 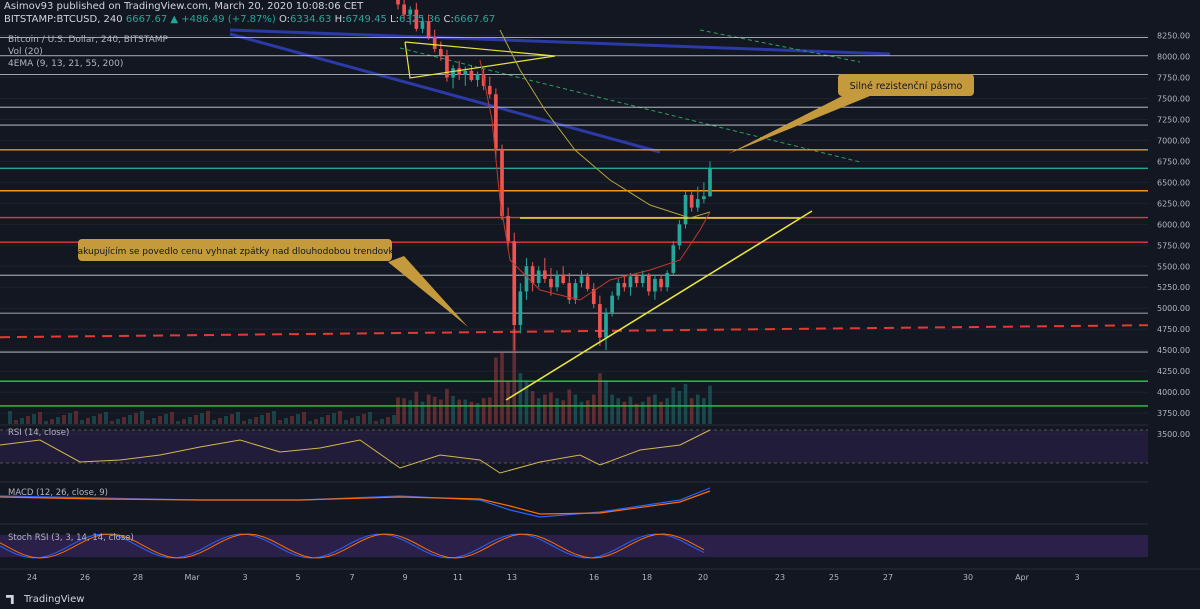 I want to click on time-tick-label: 9, so click(x=404, y=577).